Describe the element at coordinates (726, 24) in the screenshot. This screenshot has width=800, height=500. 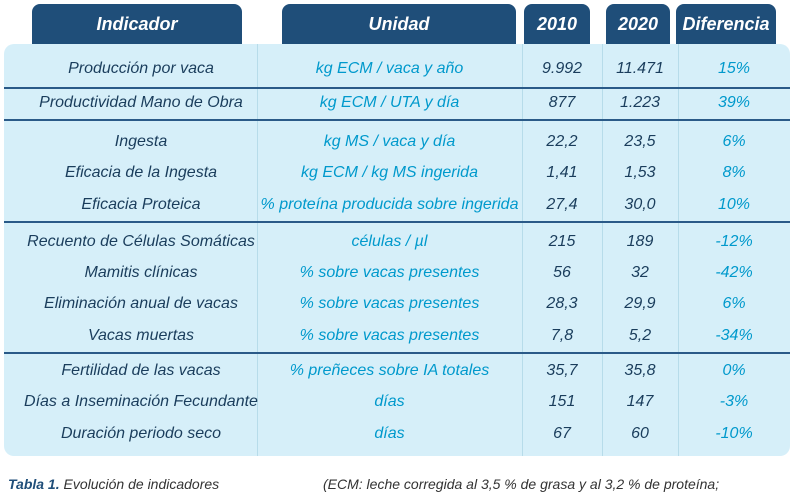
I see `header-diferencia: Diferencia` at that location.